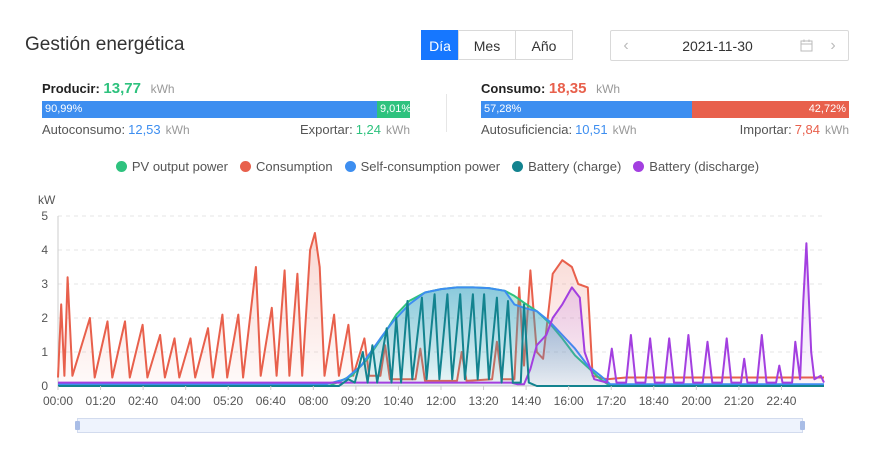 The height and width of the screenshot is (450, 875). What do you see at coordinates (717, 45) in the screenshot?
I see `date-value: 2021-11-30` at bounding box center [717, 45].